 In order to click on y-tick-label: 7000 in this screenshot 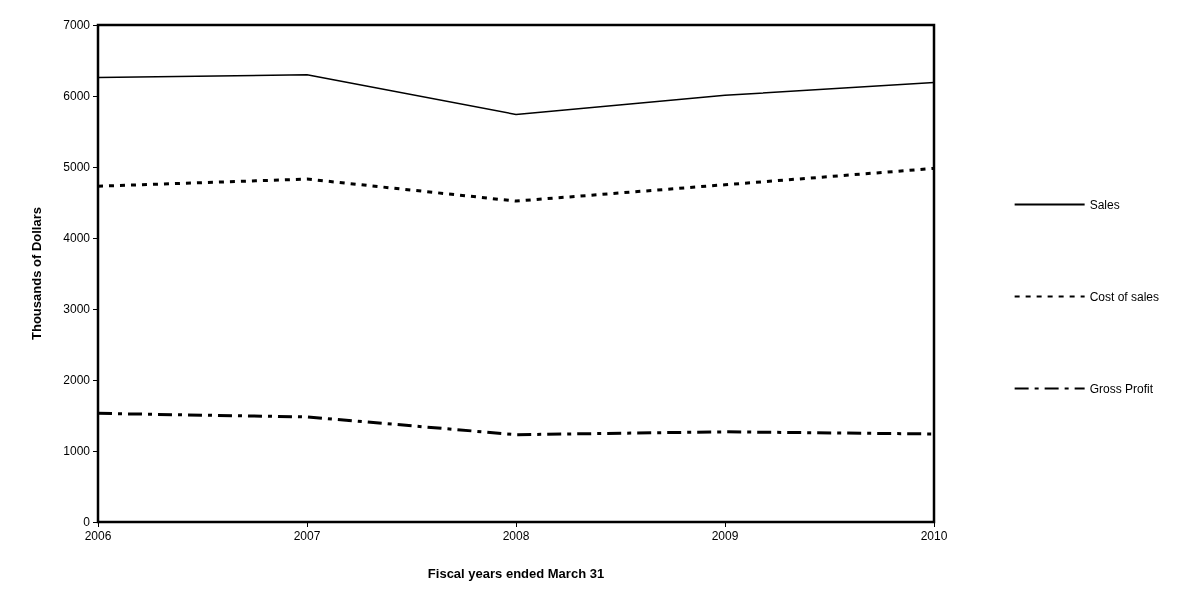, I will do `click(77, 25)`.